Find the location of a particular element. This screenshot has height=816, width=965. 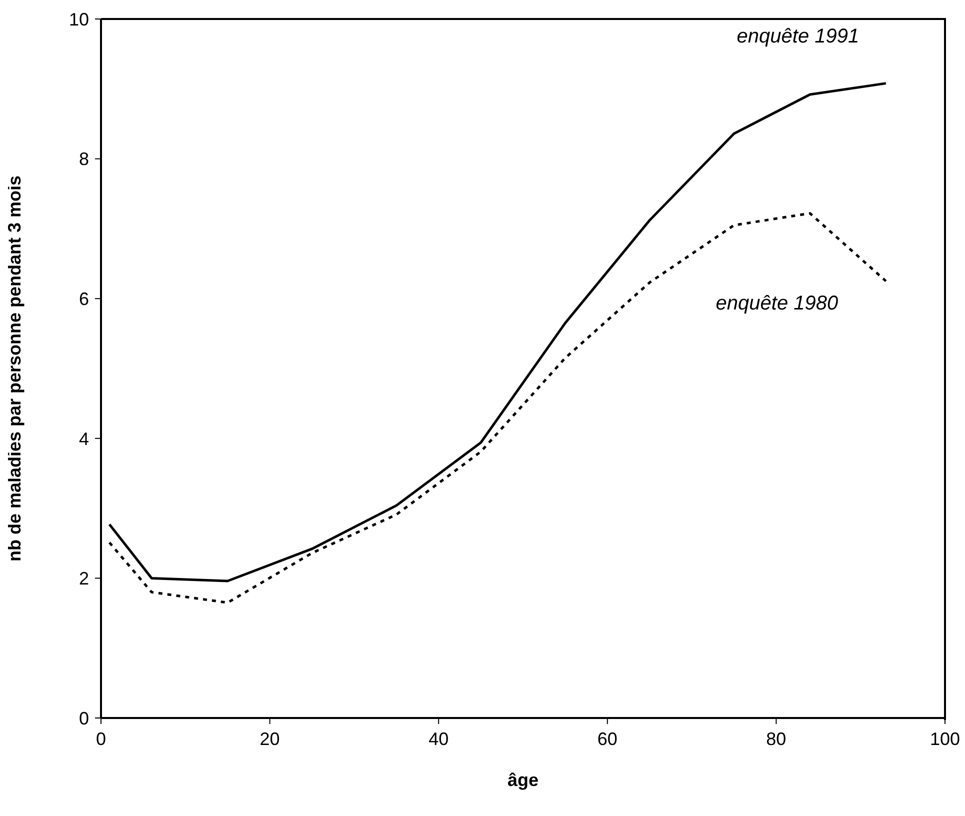

y-tick-label: 10 is located at coordinates (78, 19).